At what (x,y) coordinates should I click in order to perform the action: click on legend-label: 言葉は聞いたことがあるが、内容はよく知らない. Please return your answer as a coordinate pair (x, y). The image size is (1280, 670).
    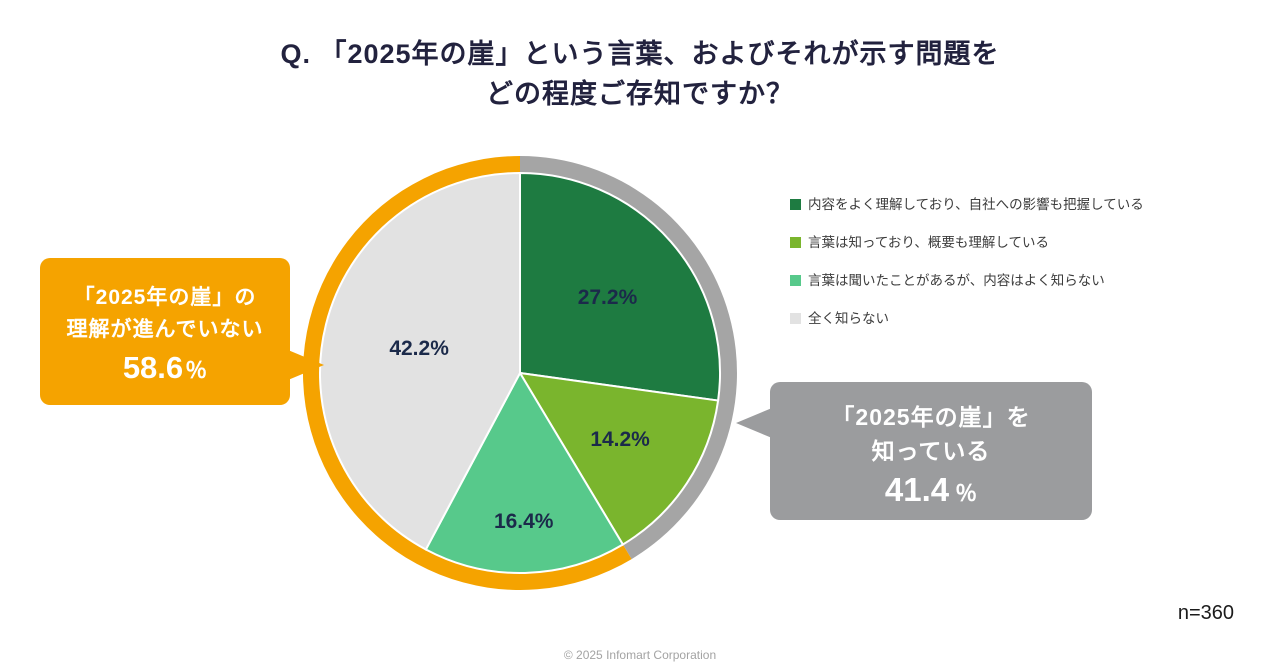
    Looking at the image, I should click on (956, 280).